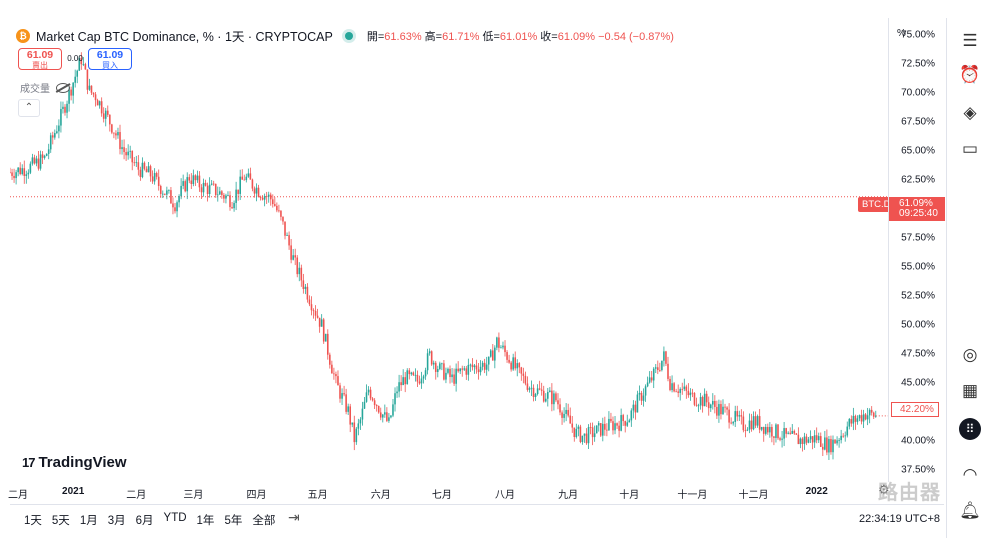 Image resolution: width=1000 pixels, height=538 pixels. What do you see at coordinates (915, 409) in the screenshot?
I see `last-value-tag: 42.20%` at bounding box center [915, 409].